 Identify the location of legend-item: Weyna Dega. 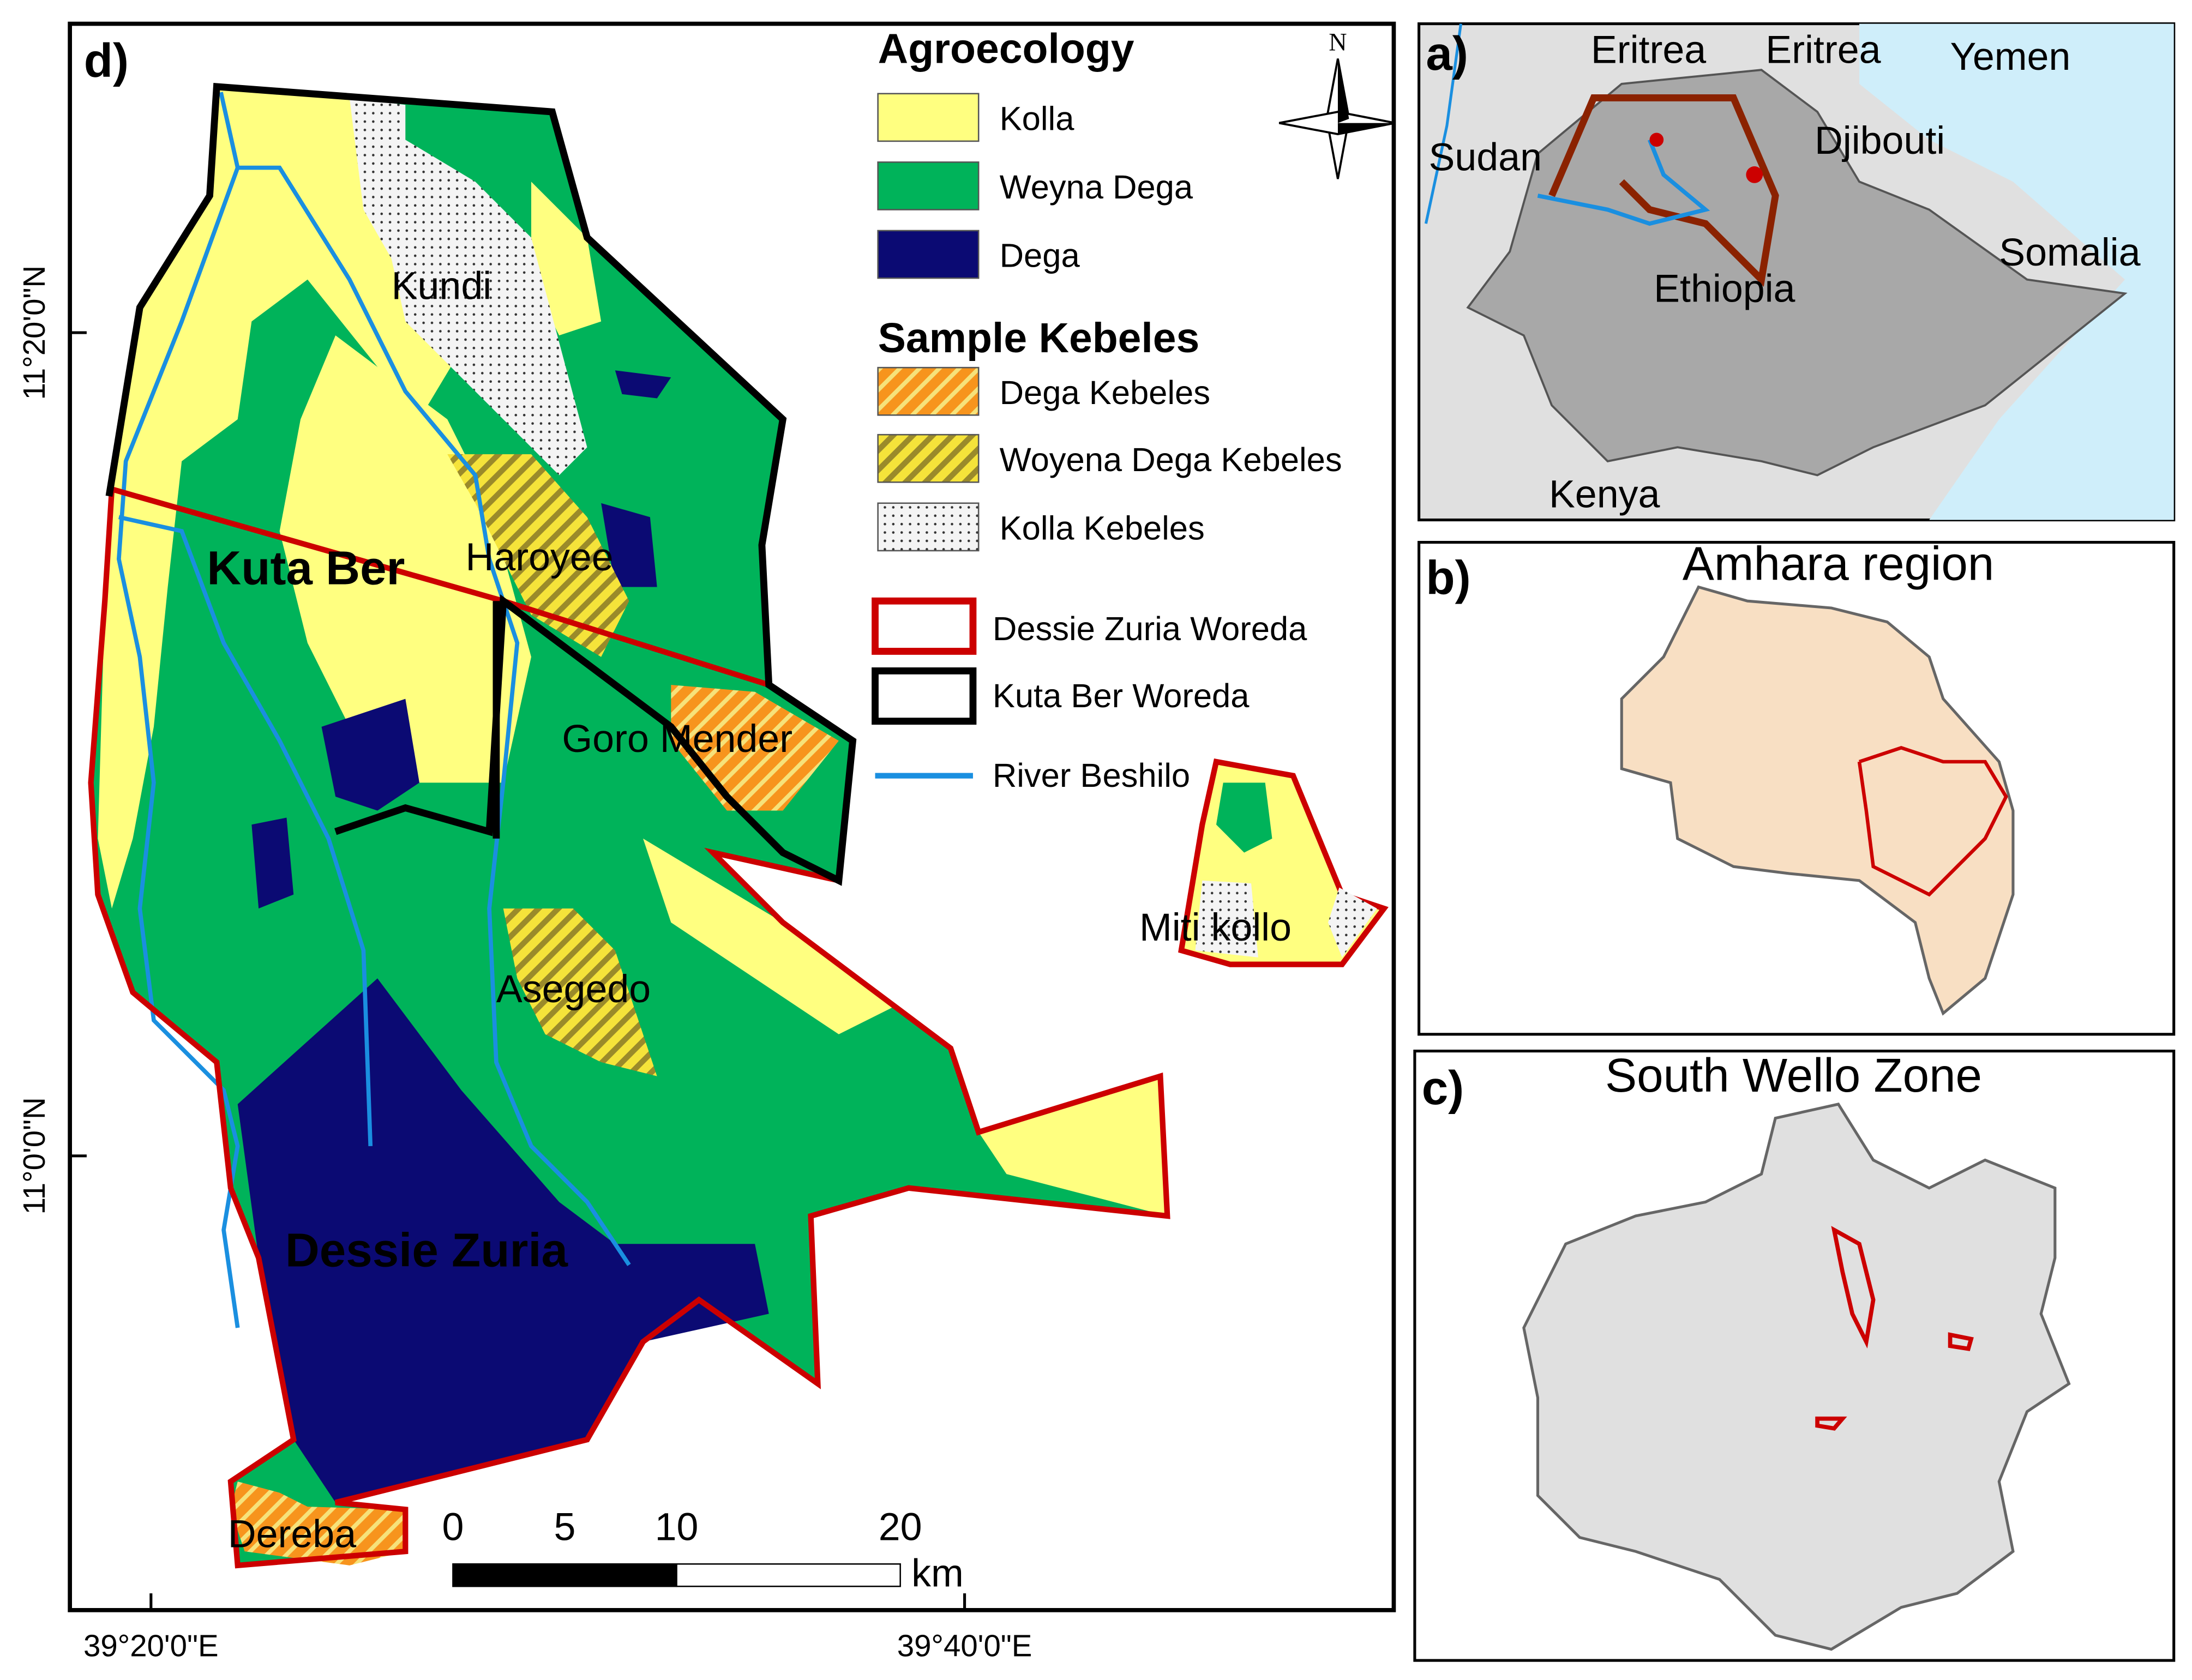
(1096, 187).